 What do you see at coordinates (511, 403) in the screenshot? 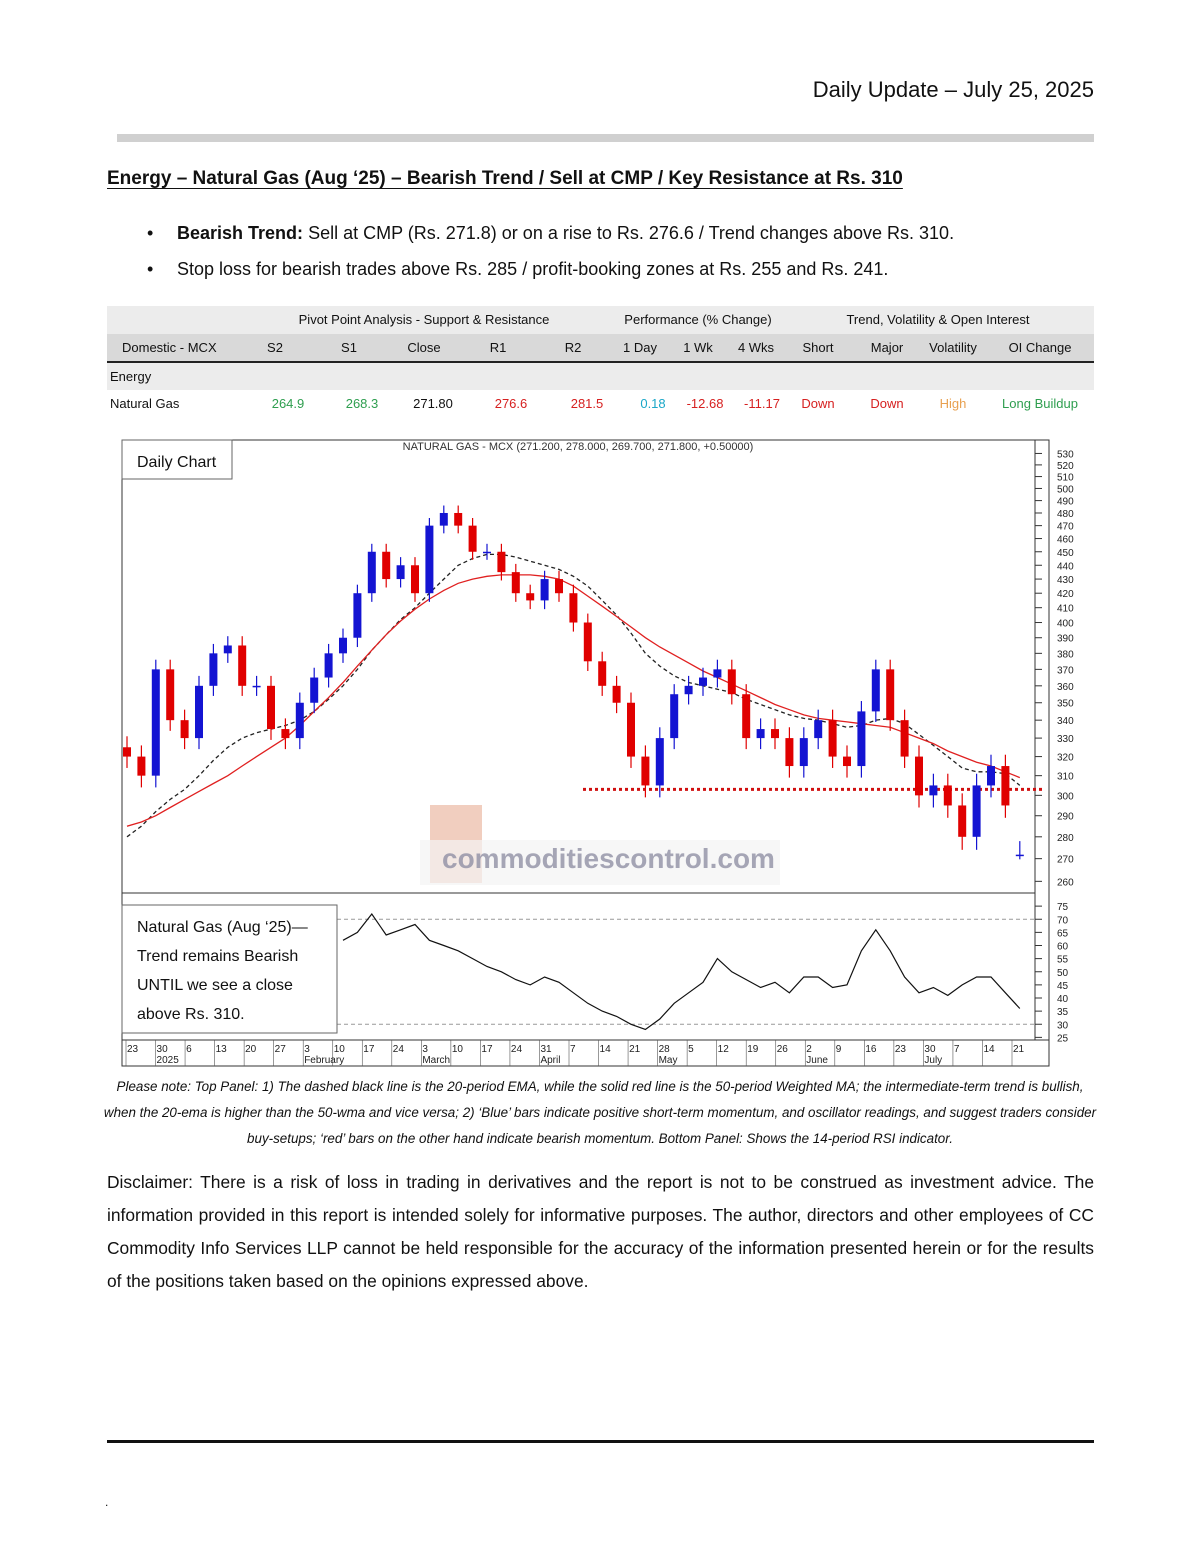
I see `cell: 276.6` at bounding box center [511, 403].